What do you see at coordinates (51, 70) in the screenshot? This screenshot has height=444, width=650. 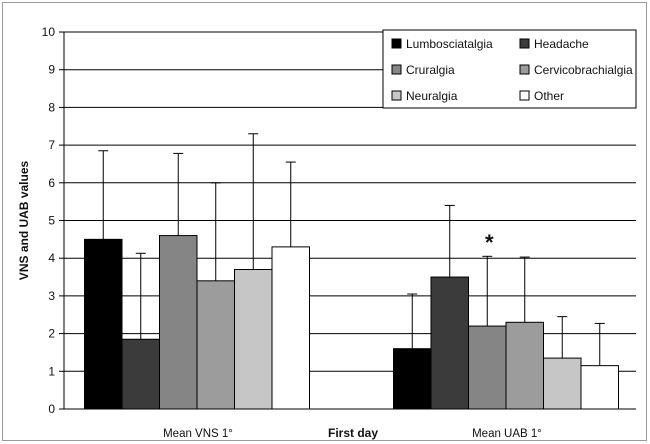 I see `y-tick-label: 9` at bounding box center [51, 70].